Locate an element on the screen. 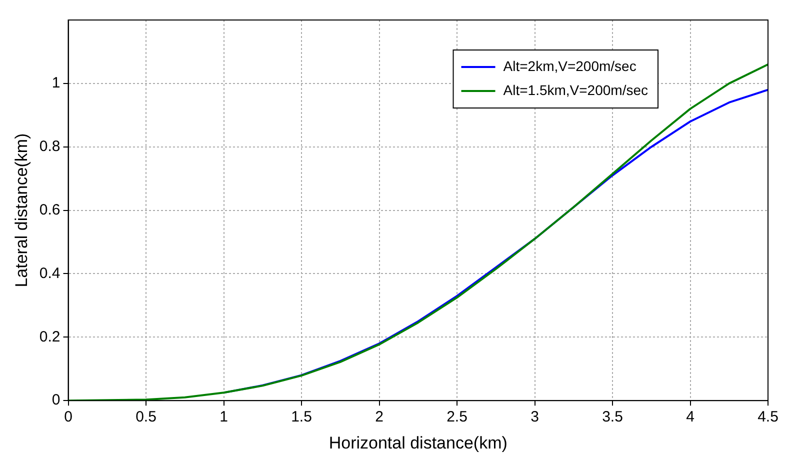 The height and width of the screenshot is (466, 796). x-tick-label: 1 is located at coordinates (224, 417).